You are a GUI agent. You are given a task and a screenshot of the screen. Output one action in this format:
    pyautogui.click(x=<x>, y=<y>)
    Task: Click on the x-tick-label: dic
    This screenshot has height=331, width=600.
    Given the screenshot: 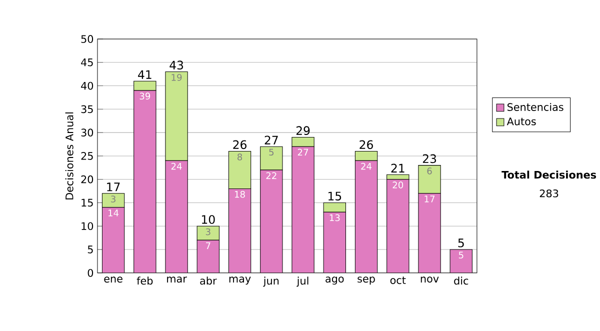 What is the action you would take?
    pyautogui.click(x=461, y=280)
    